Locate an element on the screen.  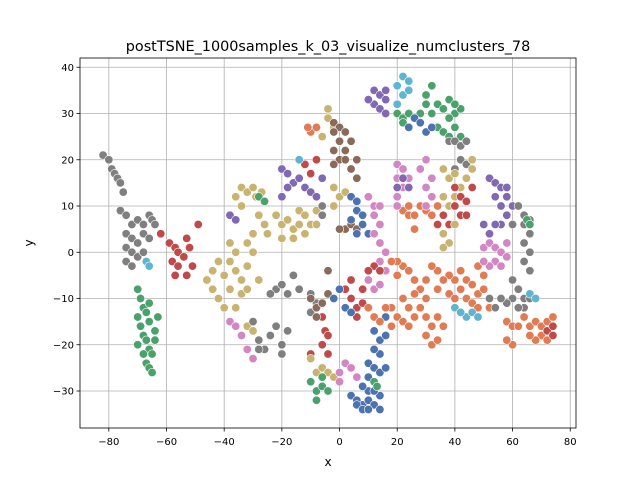
x-tick-label: −20 is located at coordinates (281, 442).